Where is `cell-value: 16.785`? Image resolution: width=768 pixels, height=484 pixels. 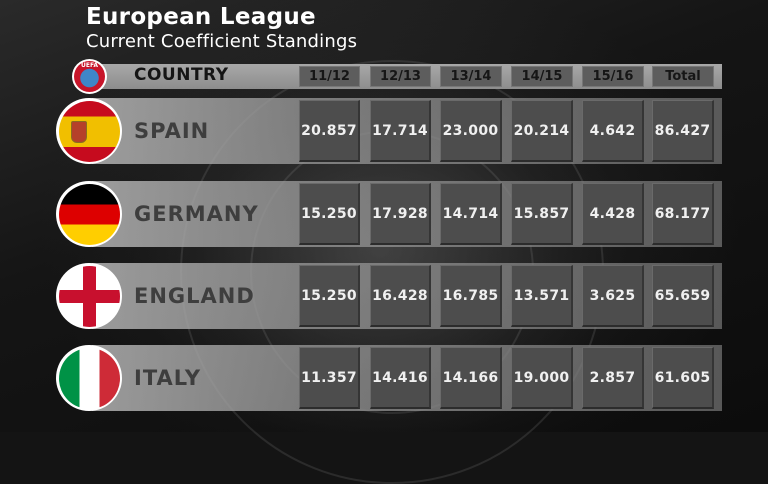 cell-value: 16.785 is located at coordinates (471, 296).